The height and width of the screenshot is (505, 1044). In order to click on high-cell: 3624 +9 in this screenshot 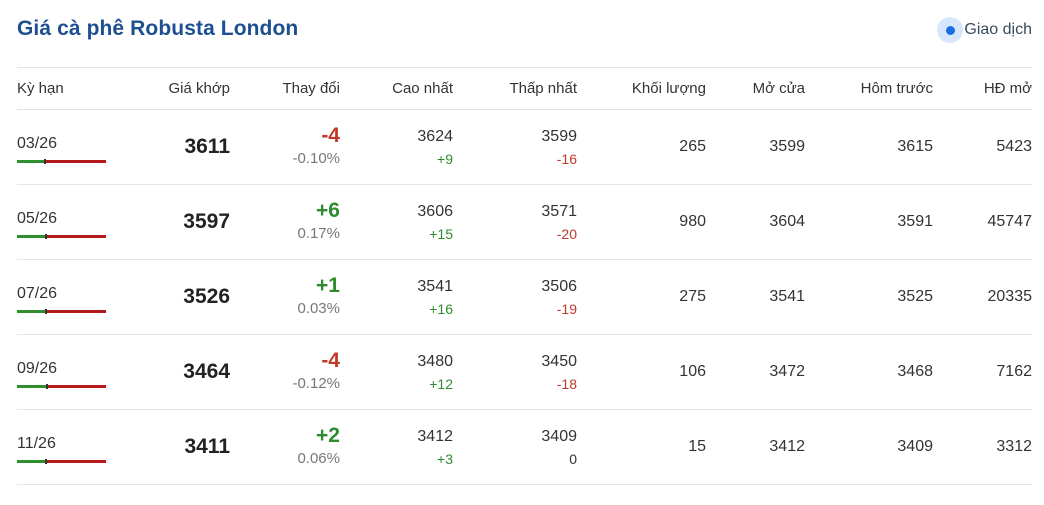, I will do `click(396, 147)`.